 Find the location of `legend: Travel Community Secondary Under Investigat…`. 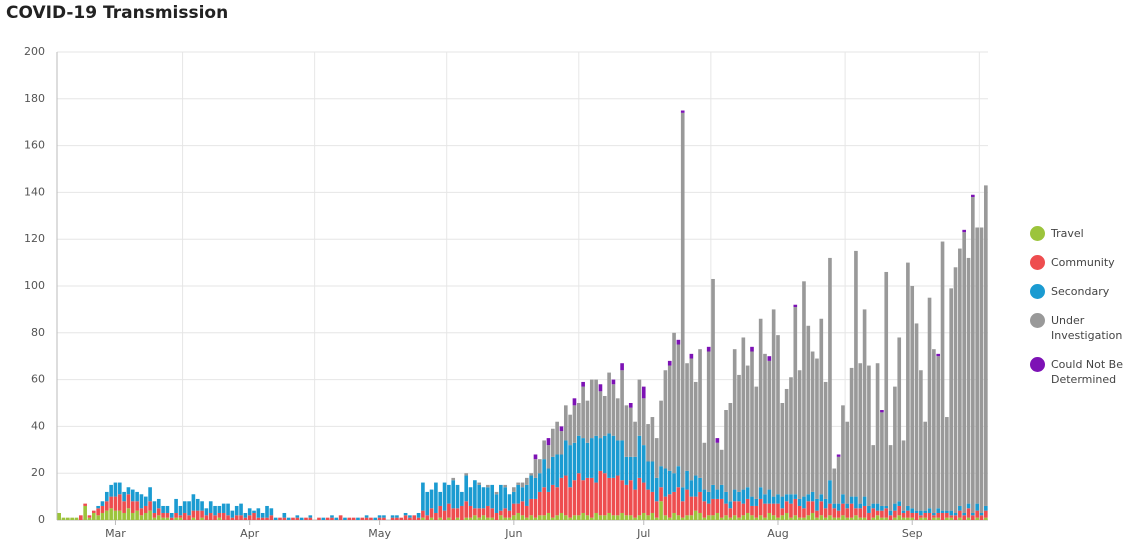

legend: Travel Community Secondary Under Investigat… is located at coordinates (1085, 313).